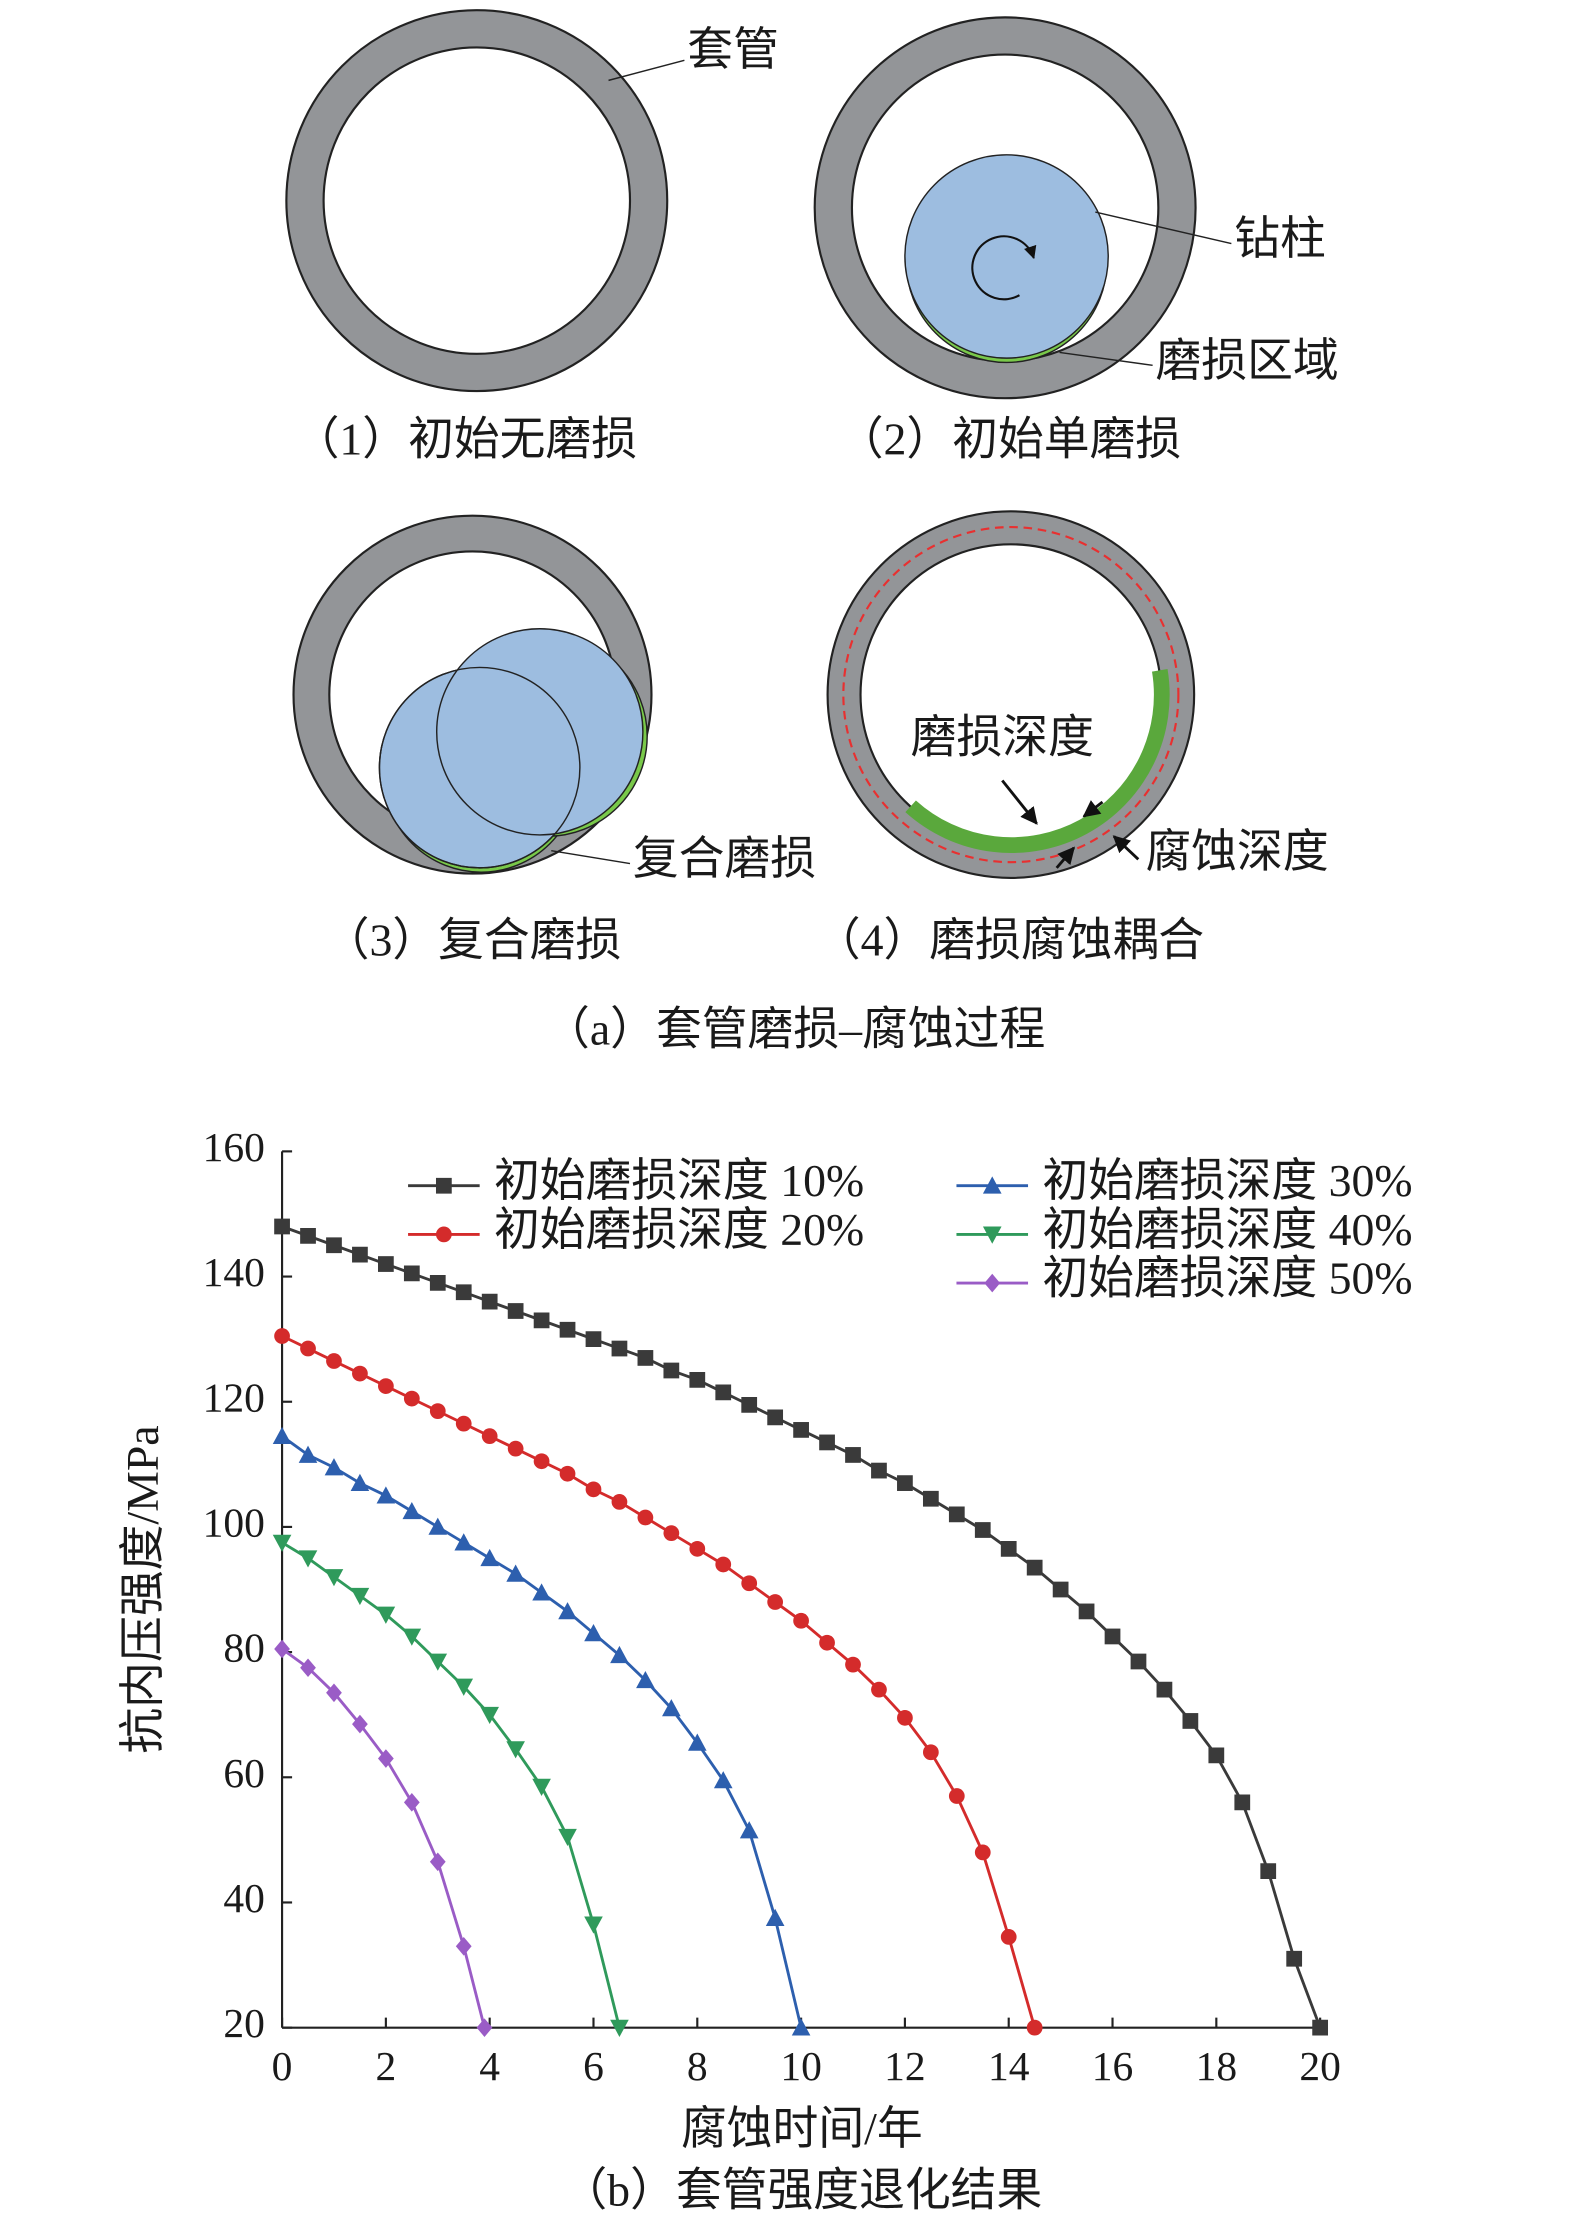  I want to click on series-line, so click(383, 1838).